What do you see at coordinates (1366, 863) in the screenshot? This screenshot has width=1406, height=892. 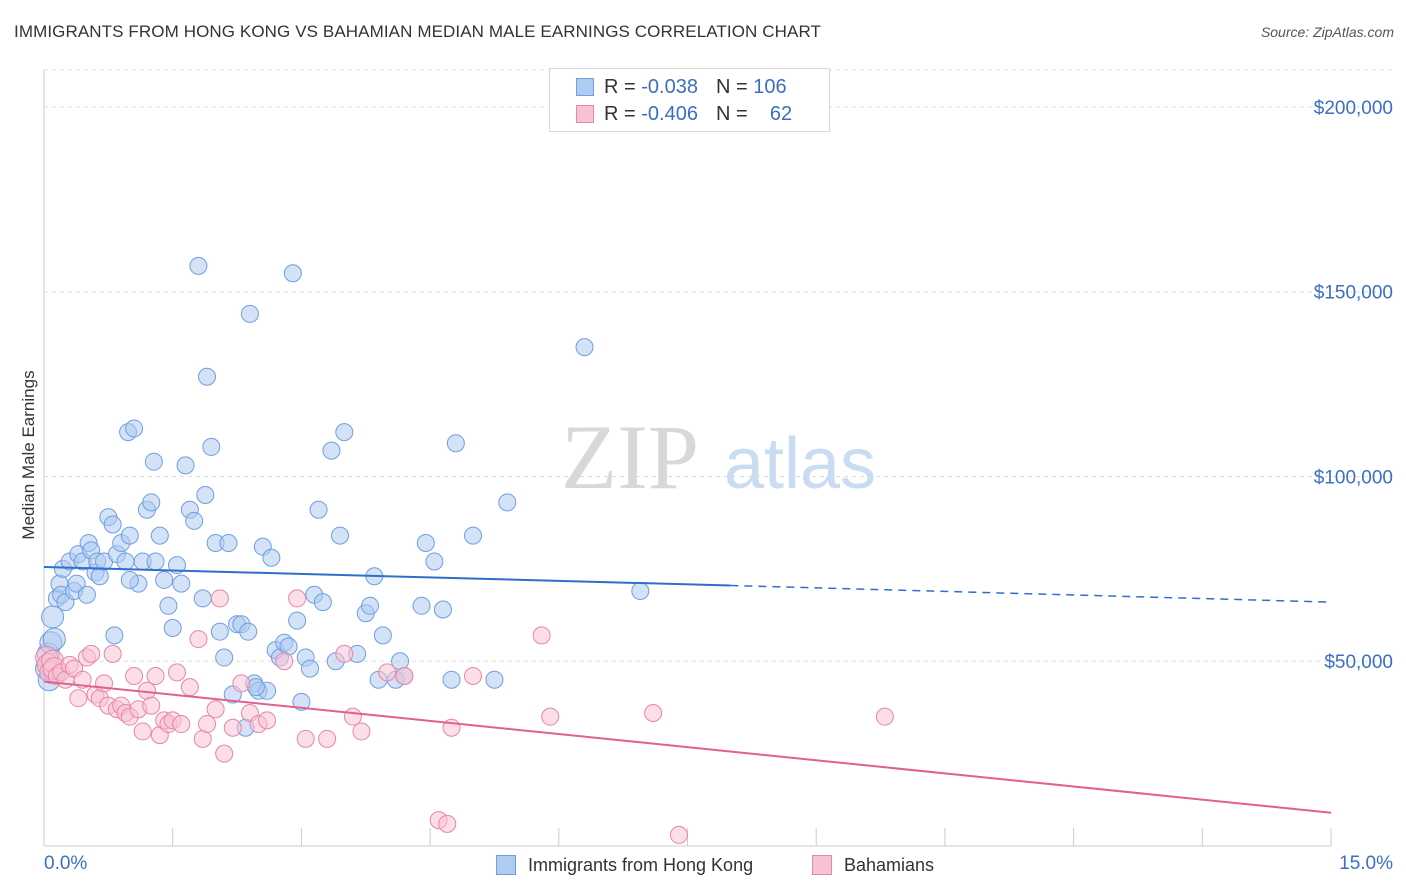 I see `x-tick-label: 15.0%` at bounding box center [1366, 863].